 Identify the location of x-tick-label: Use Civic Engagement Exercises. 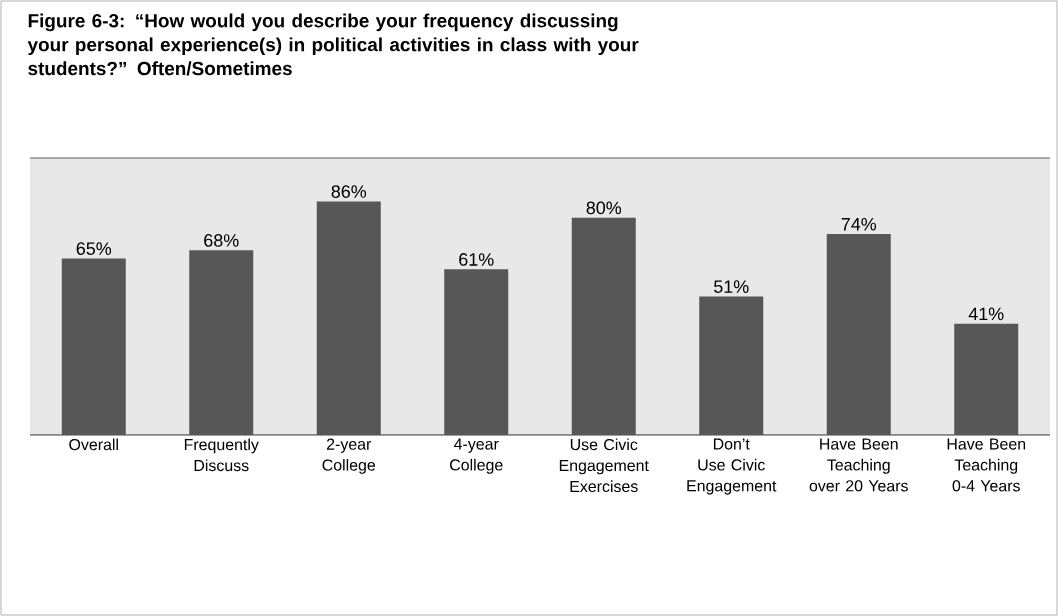
(604, 465).